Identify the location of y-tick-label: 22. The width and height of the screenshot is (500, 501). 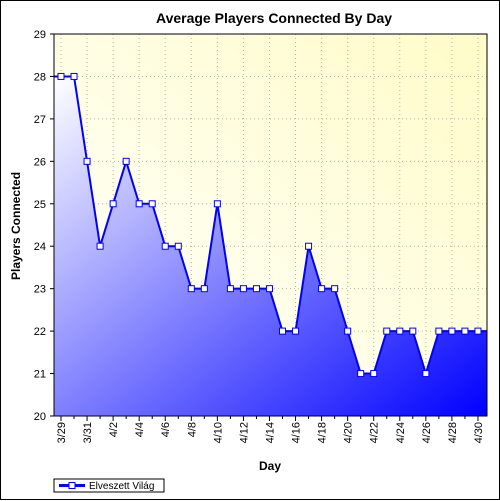
(40, 332).